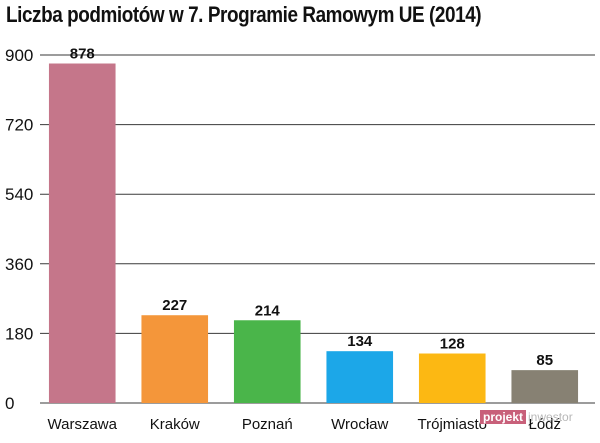  What do you see at coordinates (503, 417) in the screenshot?
I see `watermark-part1: projekt` at bounding box center [503, 417].